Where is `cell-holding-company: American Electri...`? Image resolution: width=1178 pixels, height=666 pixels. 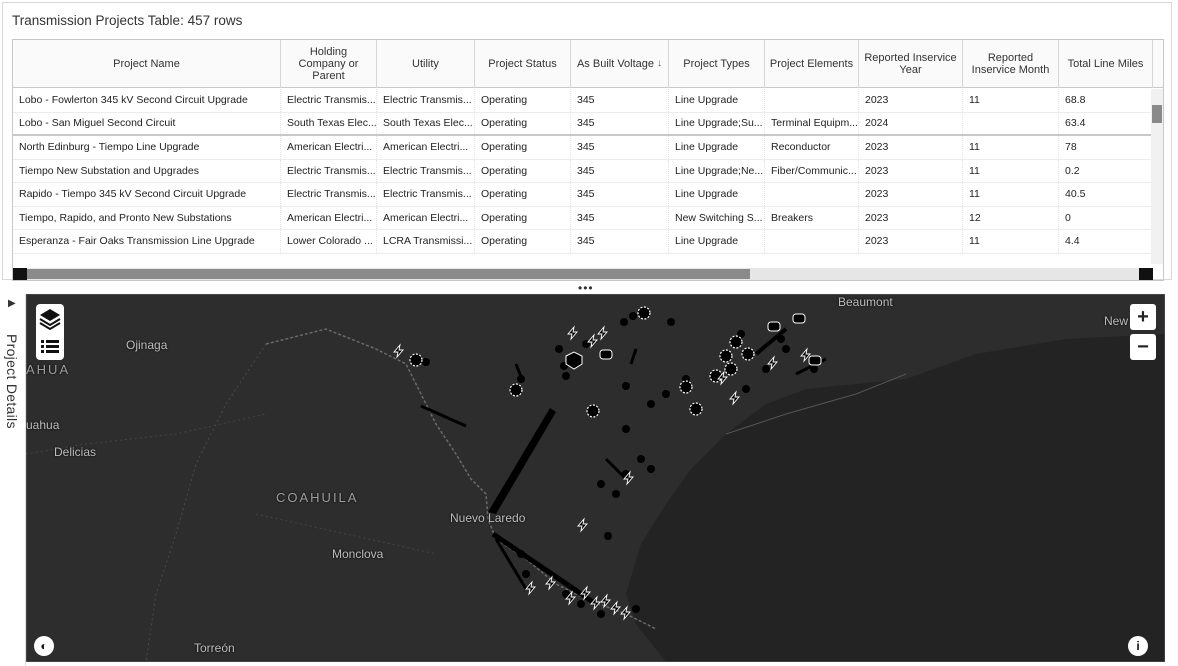 cell-holding-company: American Electri... is located at coordinates (329, 217).